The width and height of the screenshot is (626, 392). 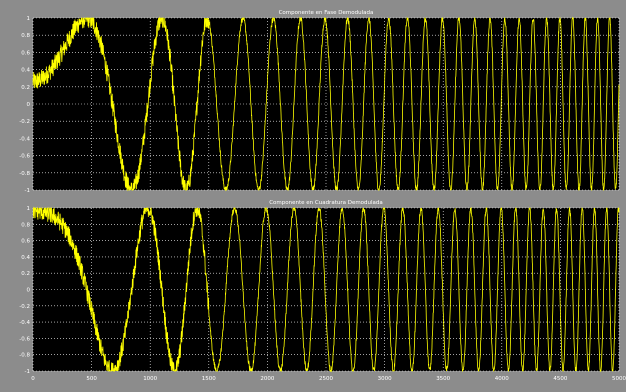 What do you see at coordinates (326, 203) in the screenshot?
I see `quadrature-title: Componente en Cuadratura Demodulada` at bounding box center [326, 203].